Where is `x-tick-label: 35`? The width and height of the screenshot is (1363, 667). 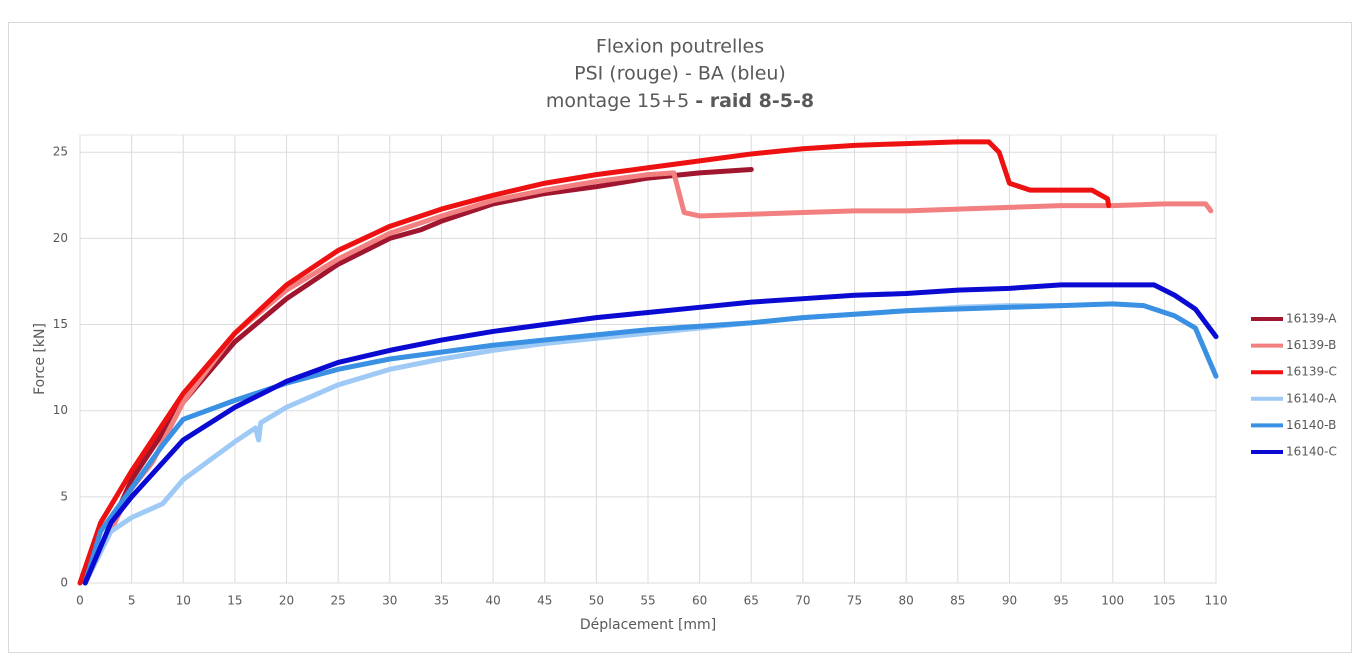 x-tick-label: 35 is located at coordinates (441, 601).